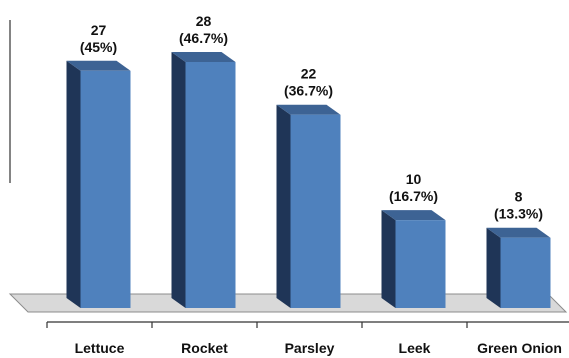 The width and height of the screenshot is (569, 358). I want to click on x-tick-label: Parsley, so click(310, 348).